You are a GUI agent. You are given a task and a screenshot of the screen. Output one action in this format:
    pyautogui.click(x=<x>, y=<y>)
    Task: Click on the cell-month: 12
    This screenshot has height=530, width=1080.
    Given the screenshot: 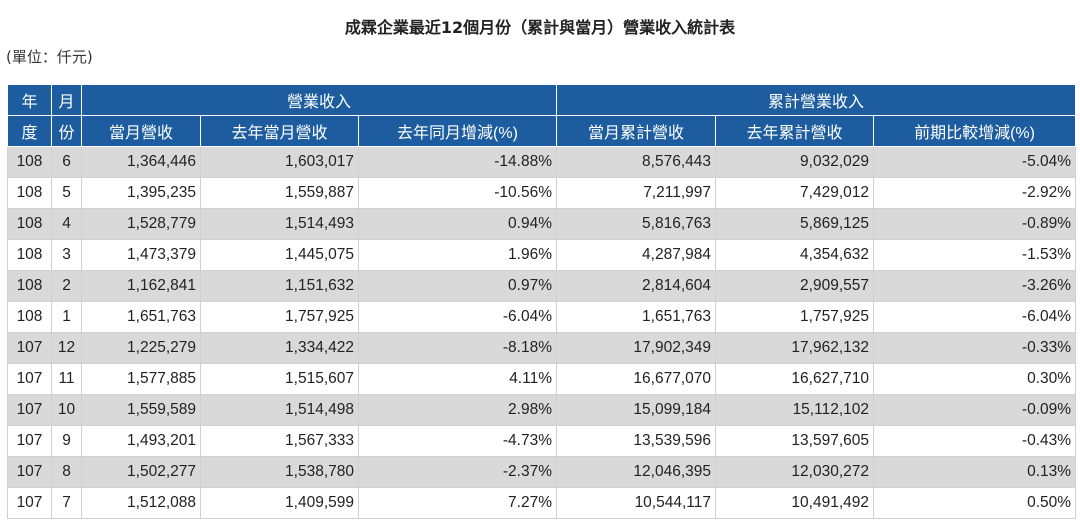 What is the action you would take?
    pyautogui.click(x=66, y=348)
    